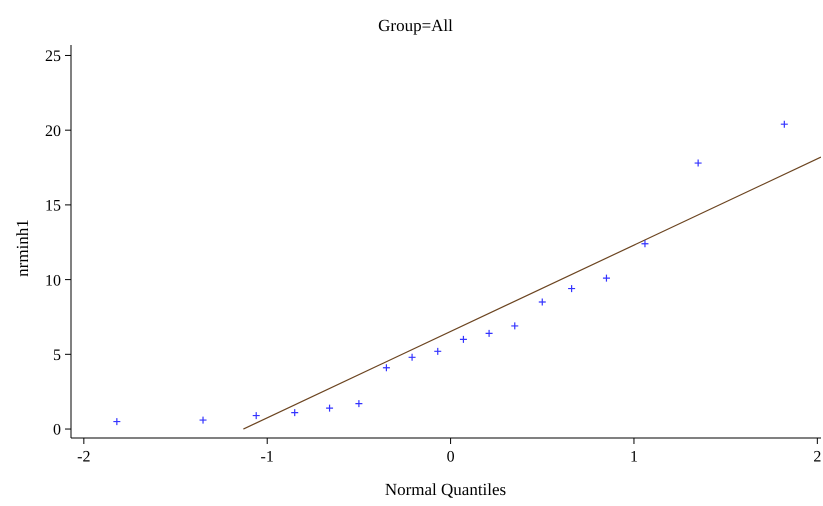 The height and width of the screenshot is (506, 823). I want to click on y-tick-label: 10, so click(53, 281).